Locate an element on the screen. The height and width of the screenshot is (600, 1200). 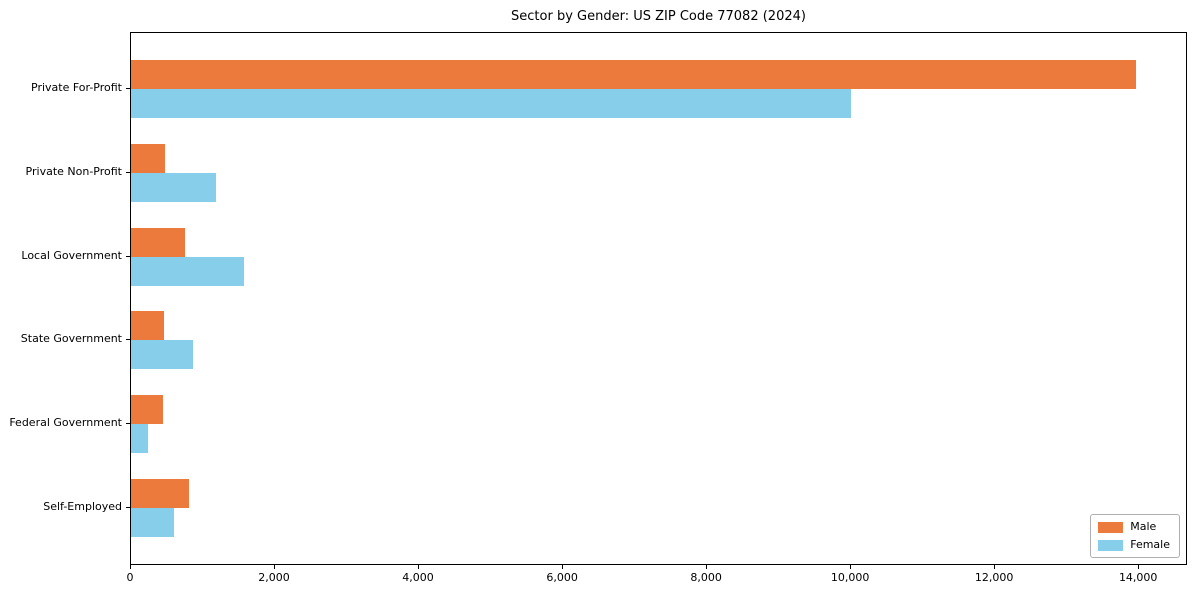
legend-item-female: Female is located at coordinates (1134, 545).